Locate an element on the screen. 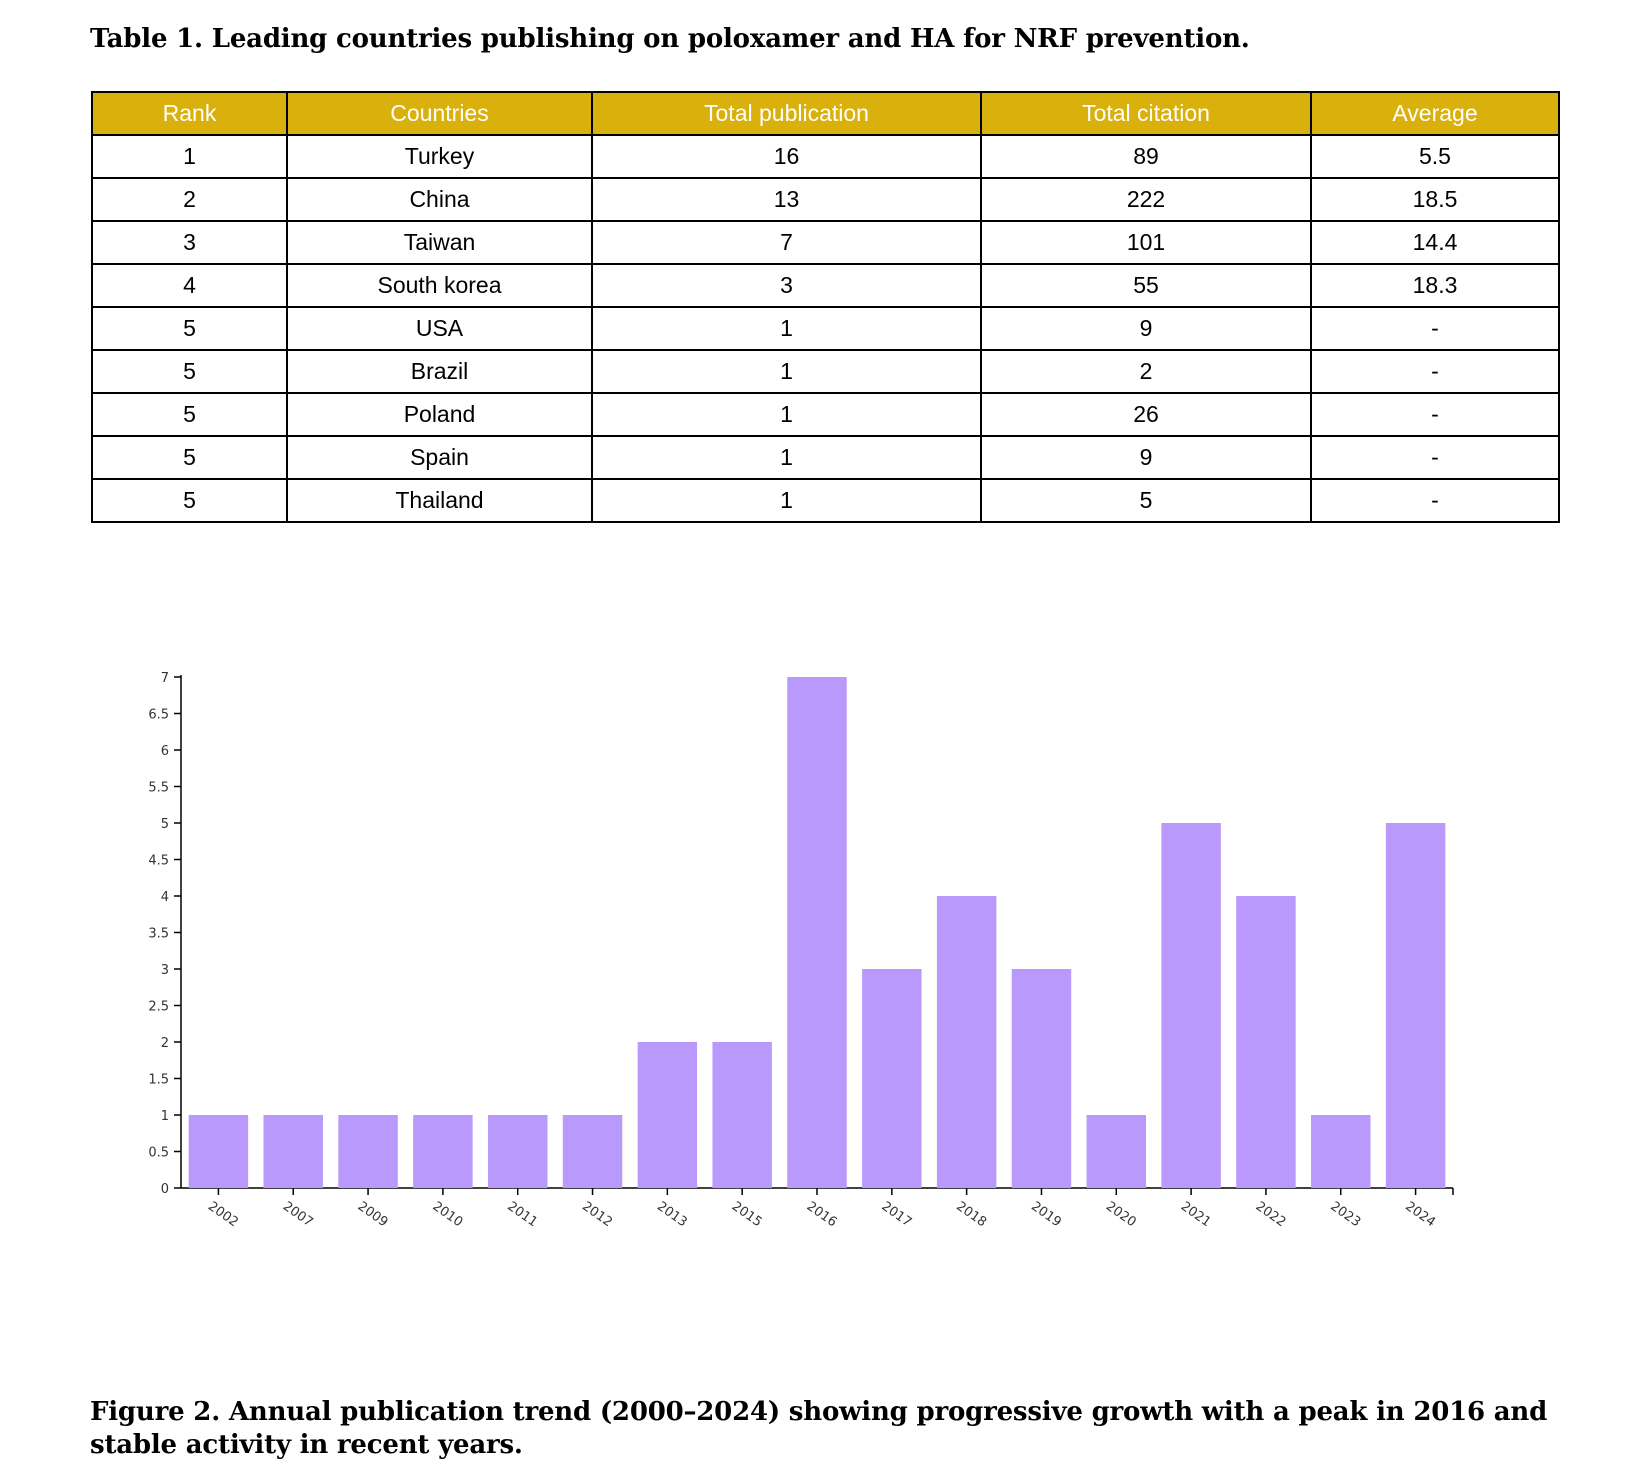 The width and height of the screenshot is (1642, 1462). cell-total-citation: 55 is located at coordinates (1146, 285).